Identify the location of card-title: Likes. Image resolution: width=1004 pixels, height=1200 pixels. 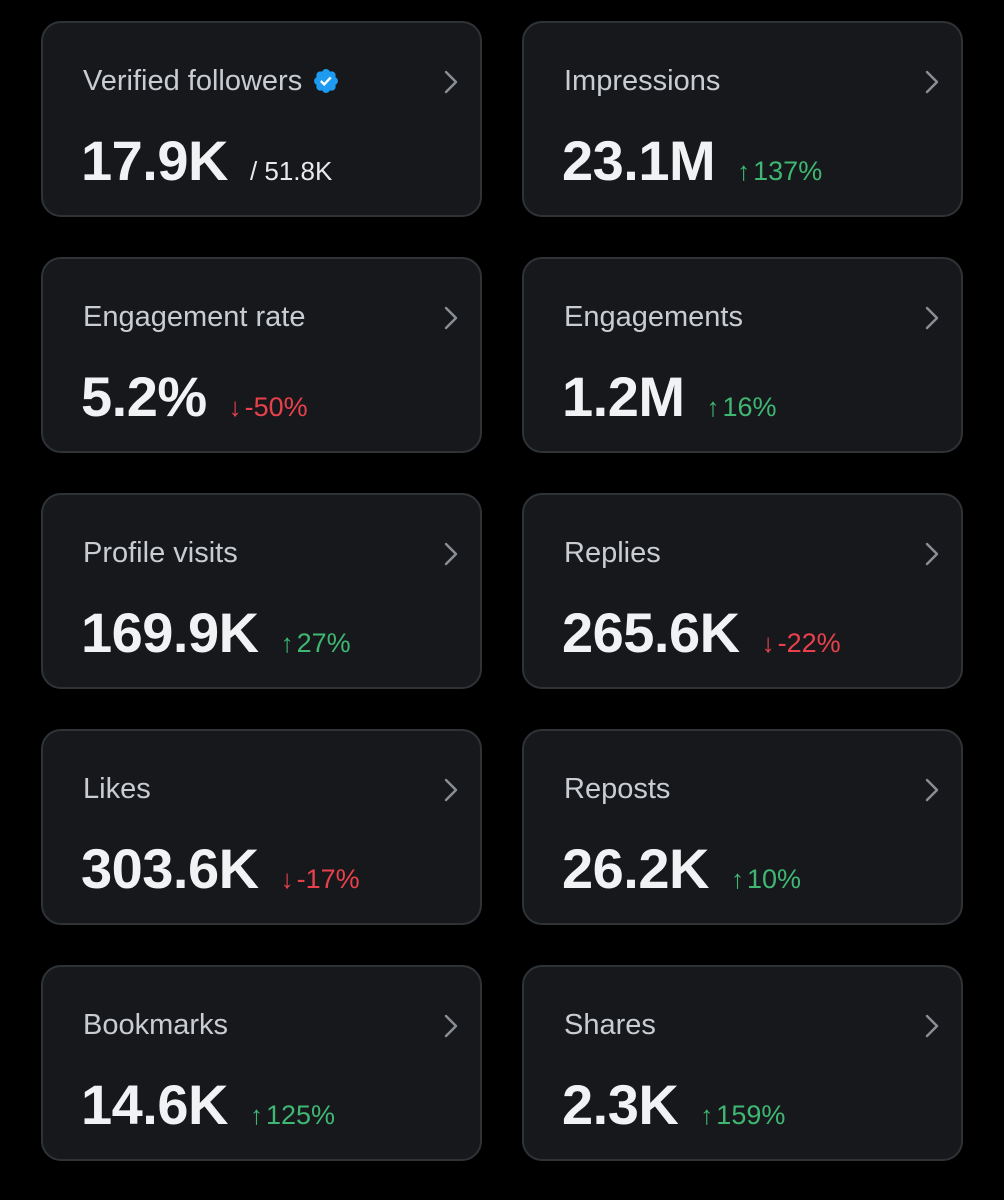
(117, 789).